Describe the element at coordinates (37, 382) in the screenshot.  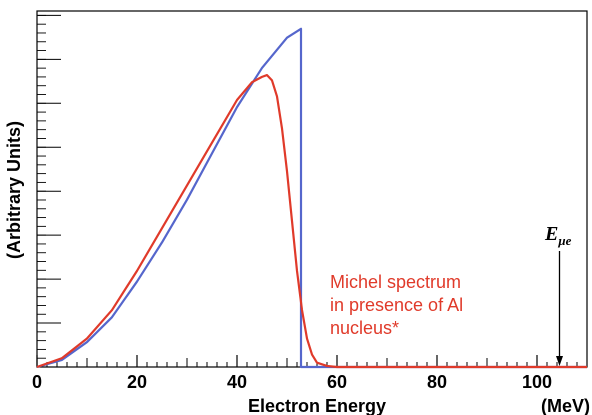
I see `x-tick-label: 0` at that location.